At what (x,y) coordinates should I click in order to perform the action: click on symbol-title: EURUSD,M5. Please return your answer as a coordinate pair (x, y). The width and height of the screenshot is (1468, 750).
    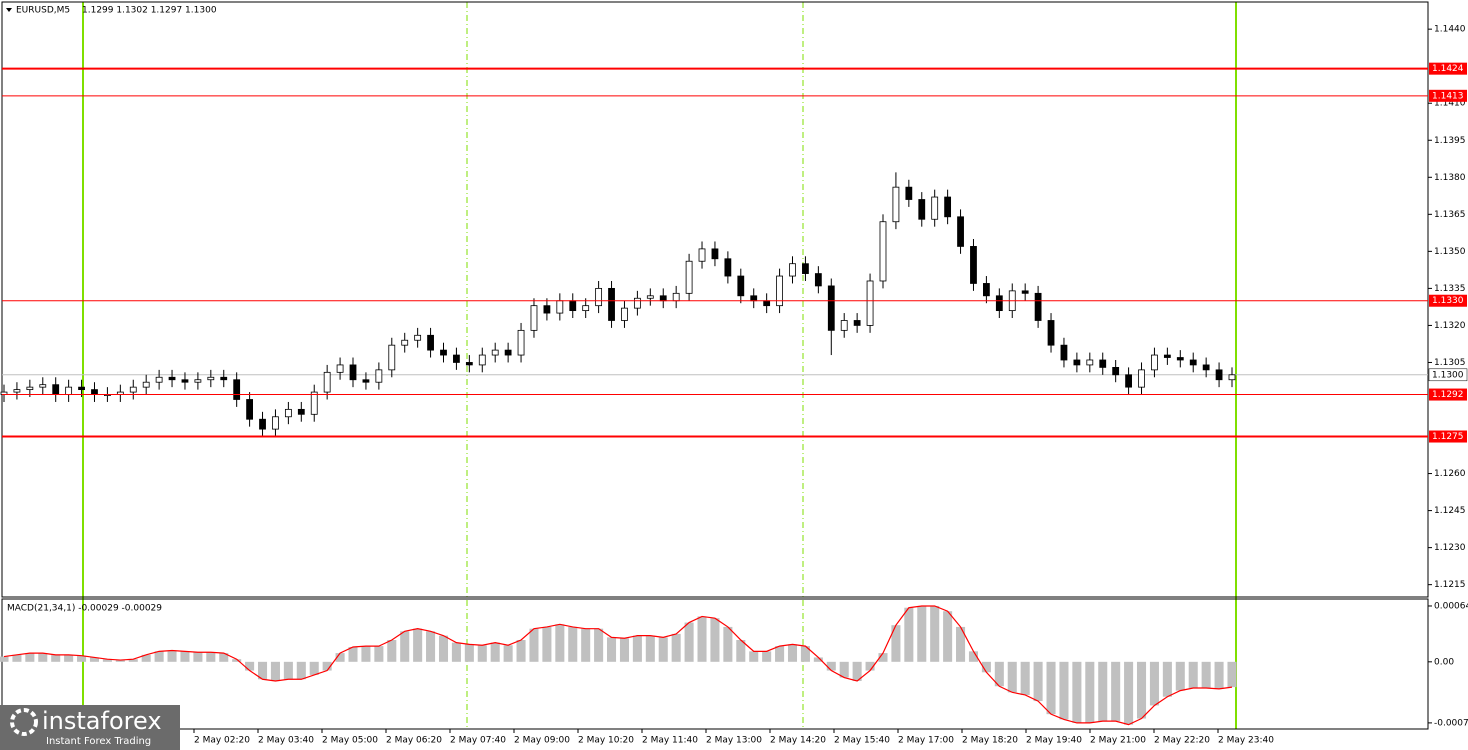
    Looking at the image, I should click on (43, 11).